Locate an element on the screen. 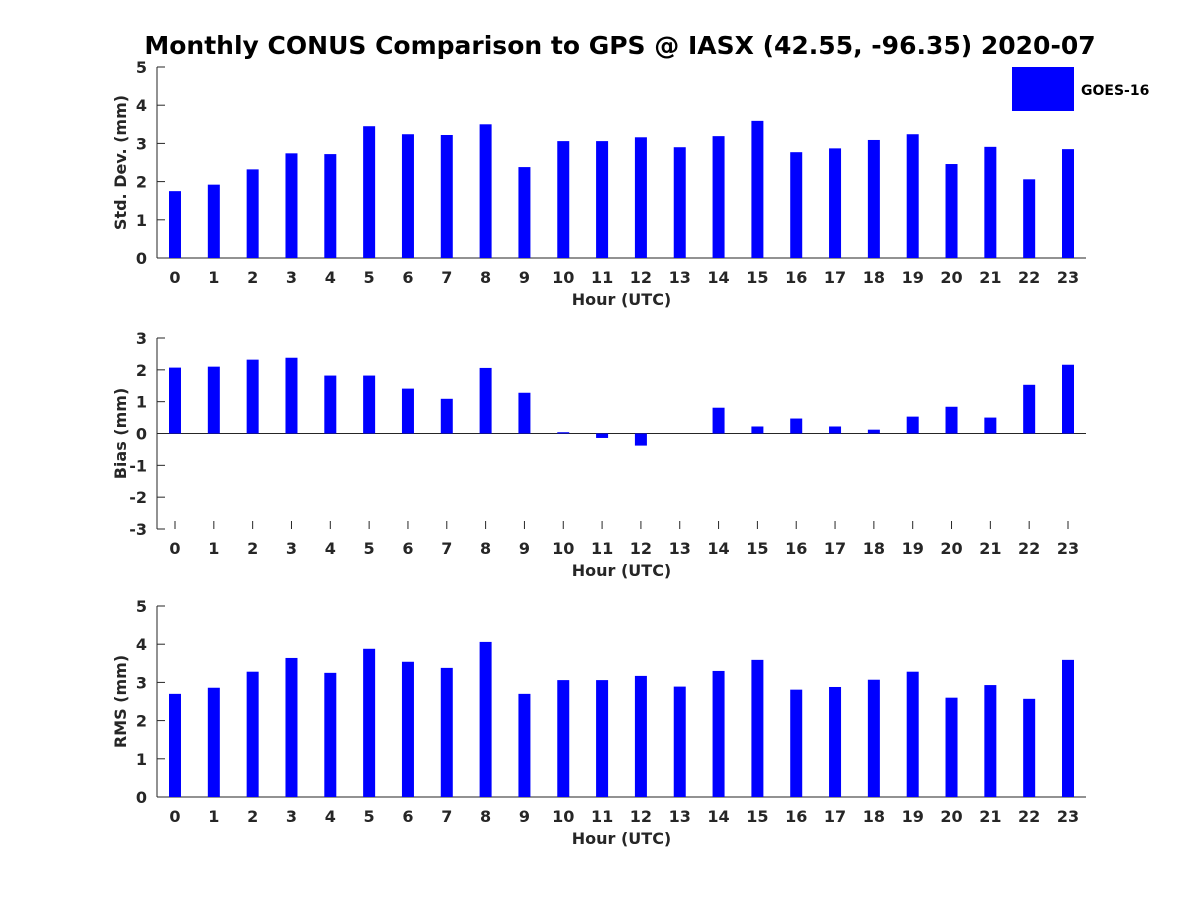 This screenshot has width=1200, height=900. x-tick-label: 6 is located at coordinates (407, 816).